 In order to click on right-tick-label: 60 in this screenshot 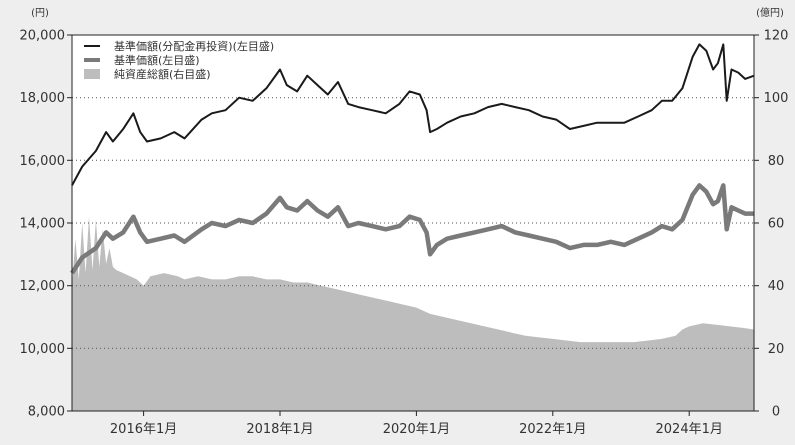, I will do `click(776, 224)`.